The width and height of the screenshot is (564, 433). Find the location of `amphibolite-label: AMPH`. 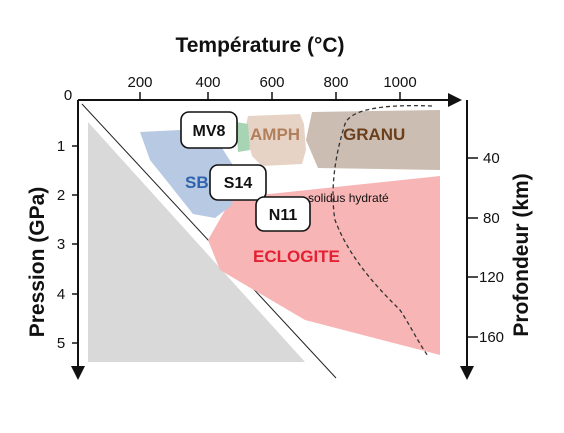

amphibolite-label: AMPH is located at coordinates (275, 134).